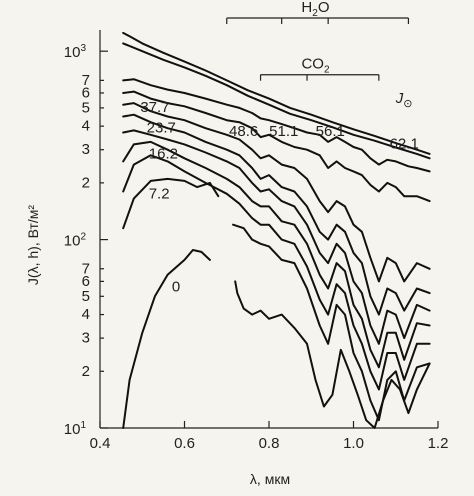 The height and width of the screenshot is (496, 474). I want to click on curve-label-solar: J⊙, so click(404, 100).